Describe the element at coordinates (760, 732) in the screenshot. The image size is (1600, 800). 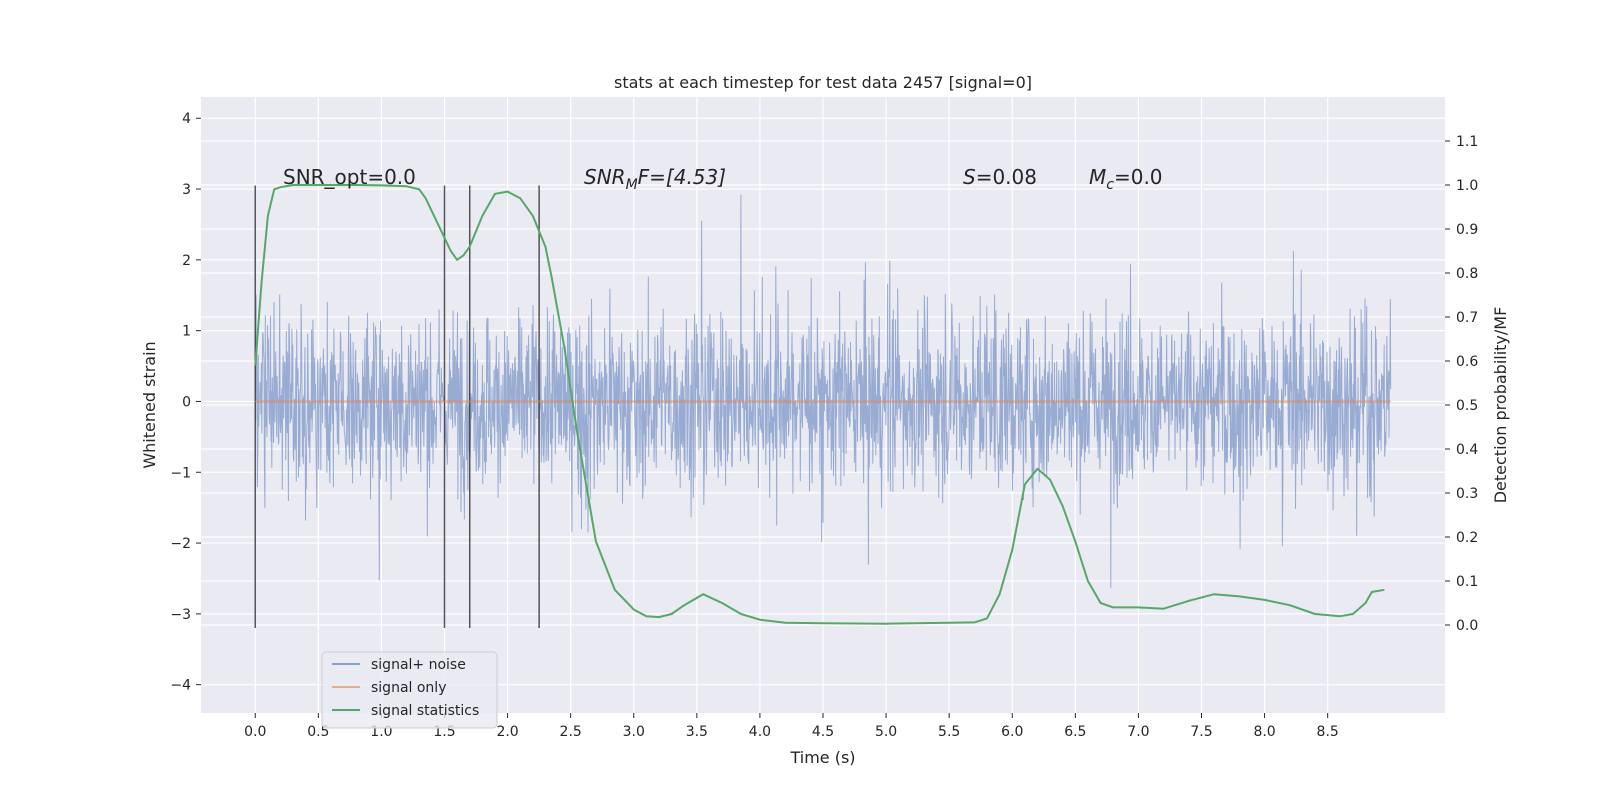
I see `x-tick-label: 4.0` at that location.